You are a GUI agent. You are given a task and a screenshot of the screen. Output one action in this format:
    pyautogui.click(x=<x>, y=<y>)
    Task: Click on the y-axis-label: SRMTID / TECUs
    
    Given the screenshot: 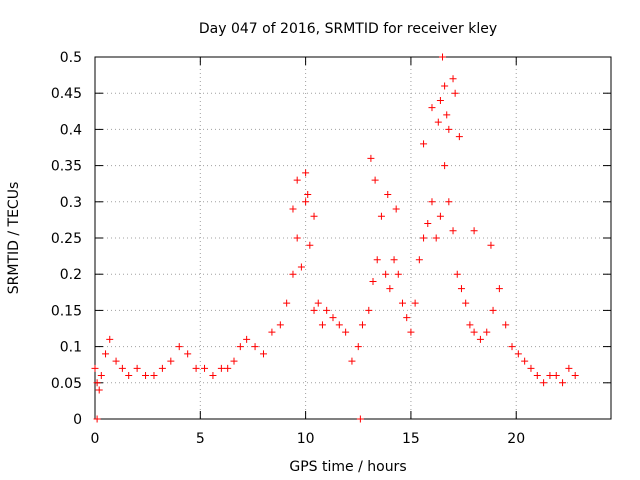 What is the action you would take?
    pyautogui.click(x=14, y=238)
    